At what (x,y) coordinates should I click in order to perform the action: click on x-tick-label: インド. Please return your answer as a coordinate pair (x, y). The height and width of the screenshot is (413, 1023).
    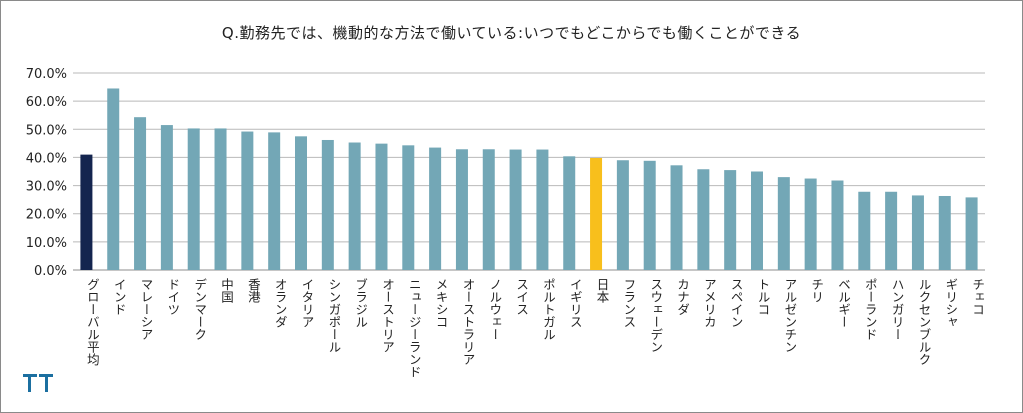
    Looking at the image, I should click on (119, 297).